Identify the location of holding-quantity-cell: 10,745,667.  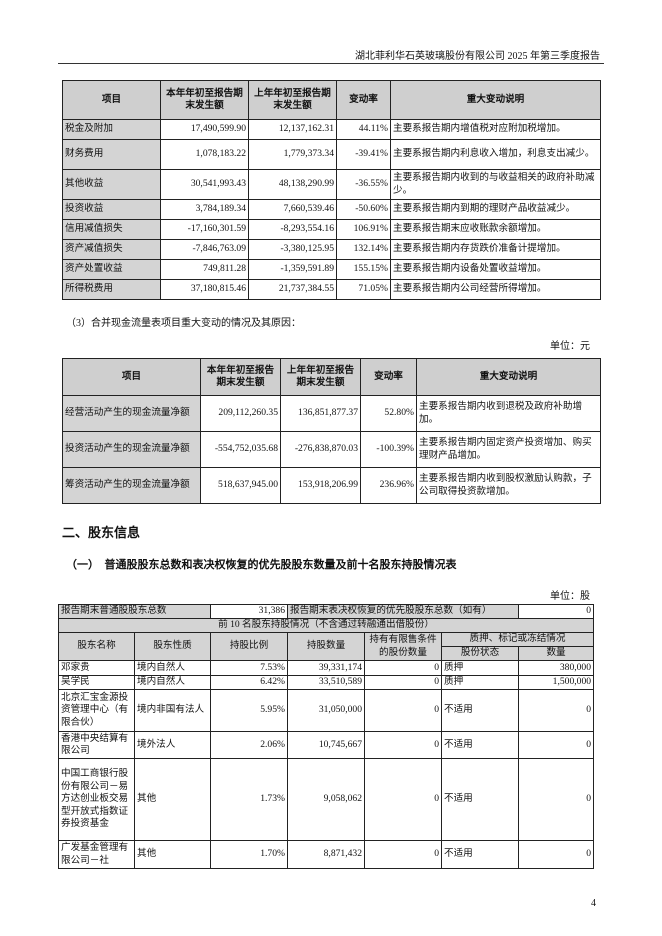
(326, 745).